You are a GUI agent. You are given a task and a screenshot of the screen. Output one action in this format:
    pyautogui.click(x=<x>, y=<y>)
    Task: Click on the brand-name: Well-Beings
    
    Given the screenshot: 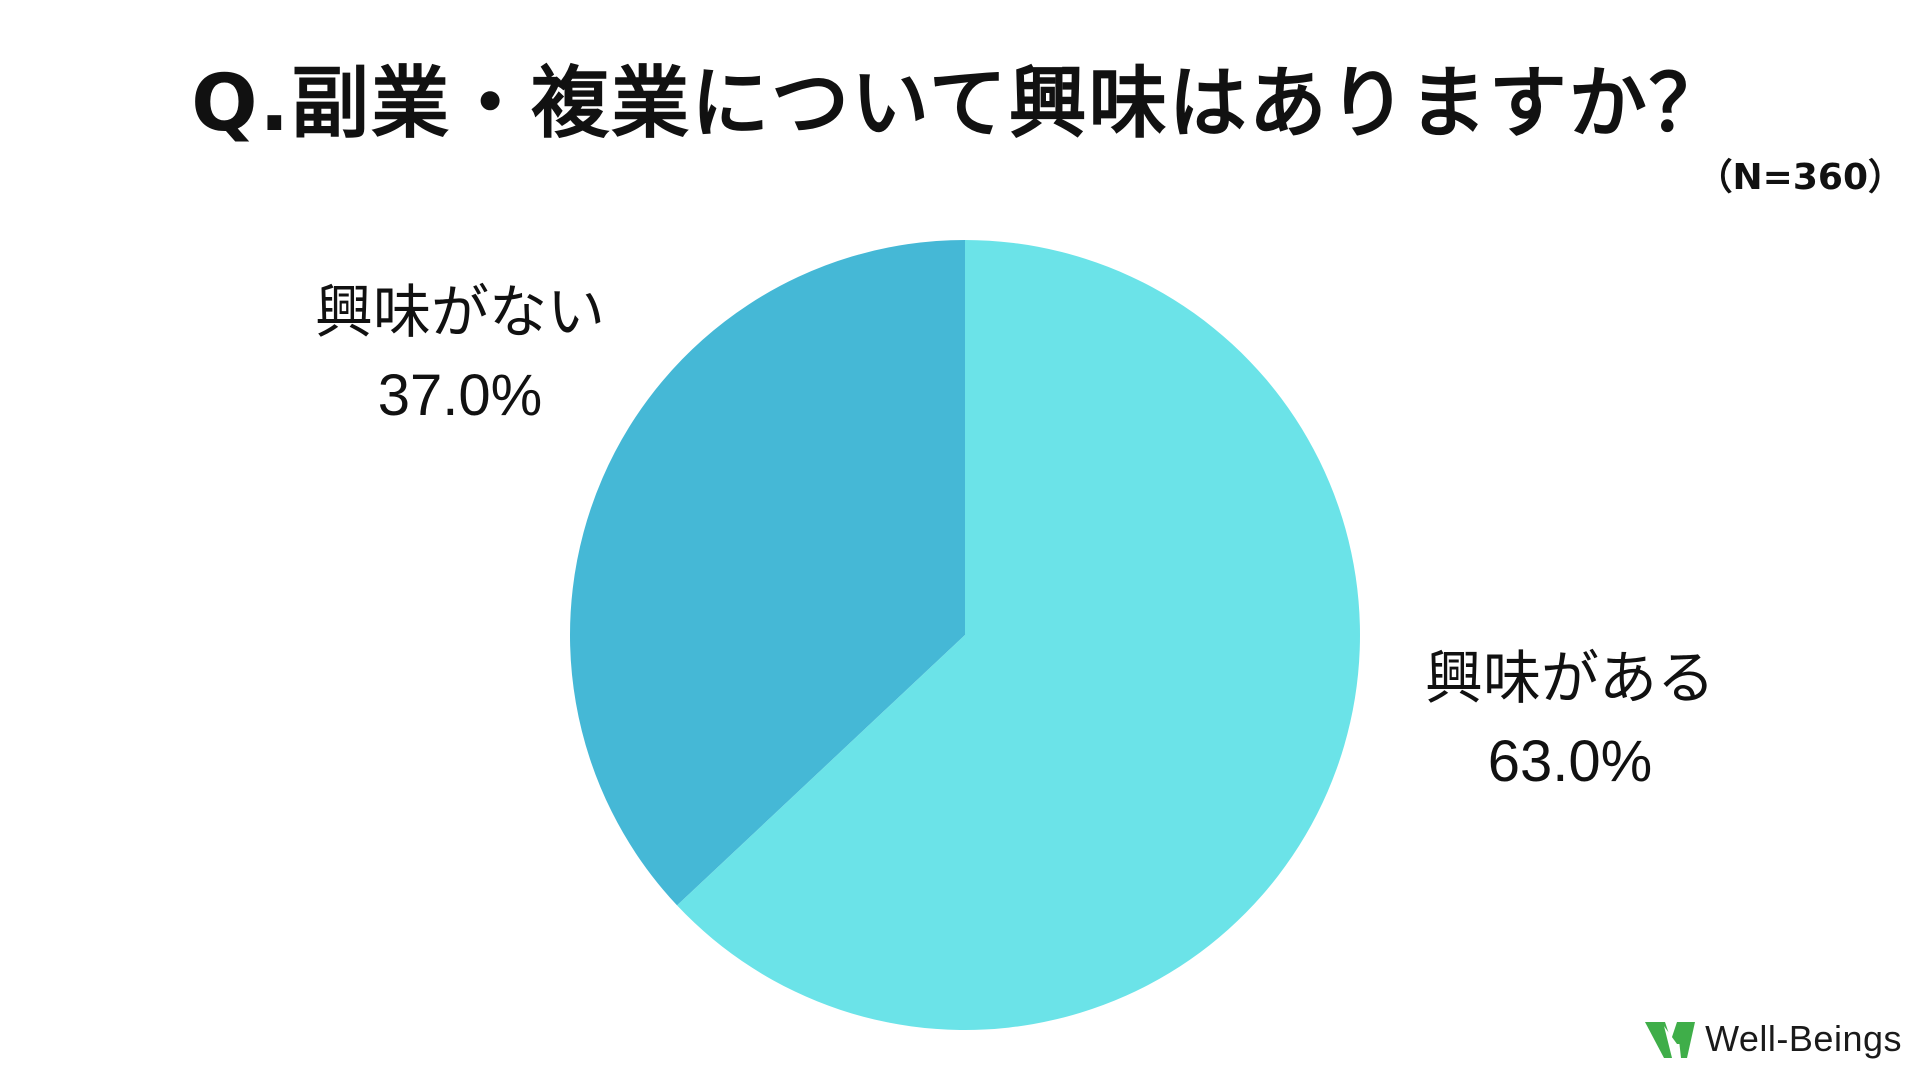 What is the action you would take?
    pyautogui.click(x=1803, y=1038)
    